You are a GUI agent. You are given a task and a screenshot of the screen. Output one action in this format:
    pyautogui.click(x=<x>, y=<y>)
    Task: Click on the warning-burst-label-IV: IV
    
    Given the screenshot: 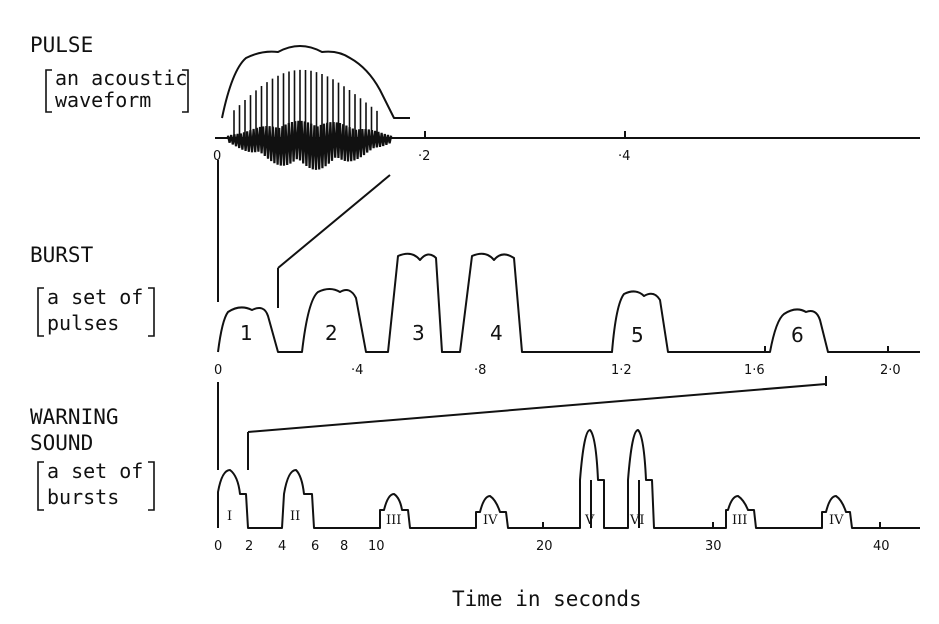 What is the action you would take?
    pyautogui.click(x=490, y=520)
    